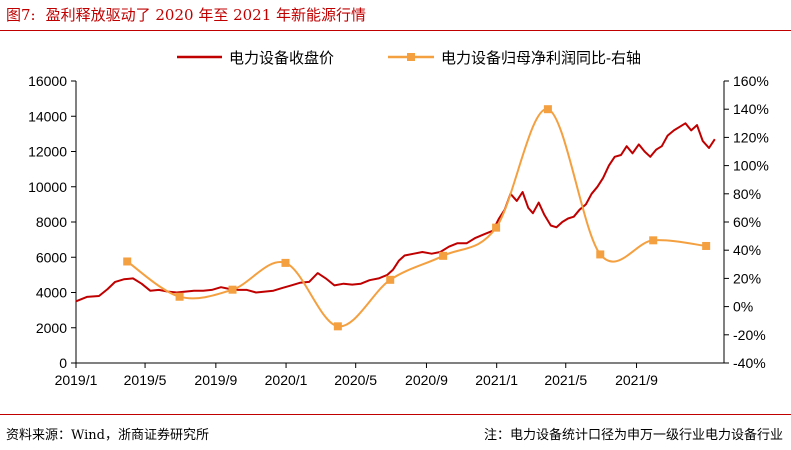  I want to click on y-right-tick-label: 40%, so click(747, 250).